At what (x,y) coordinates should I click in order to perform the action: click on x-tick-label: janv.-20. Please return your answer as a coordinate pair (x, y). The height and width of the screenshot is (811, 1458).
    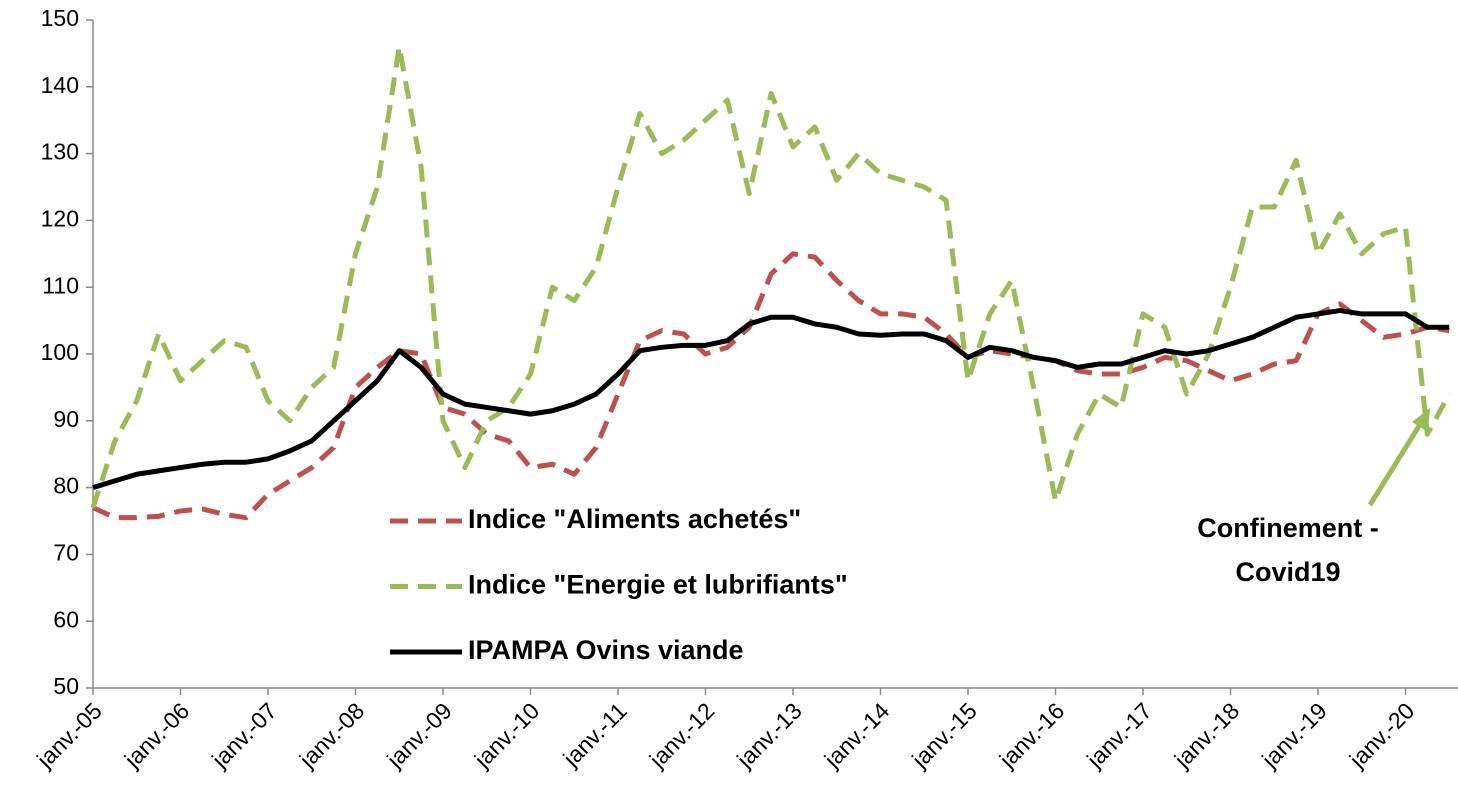
    Looking at the image, I should click on (1382, 735).